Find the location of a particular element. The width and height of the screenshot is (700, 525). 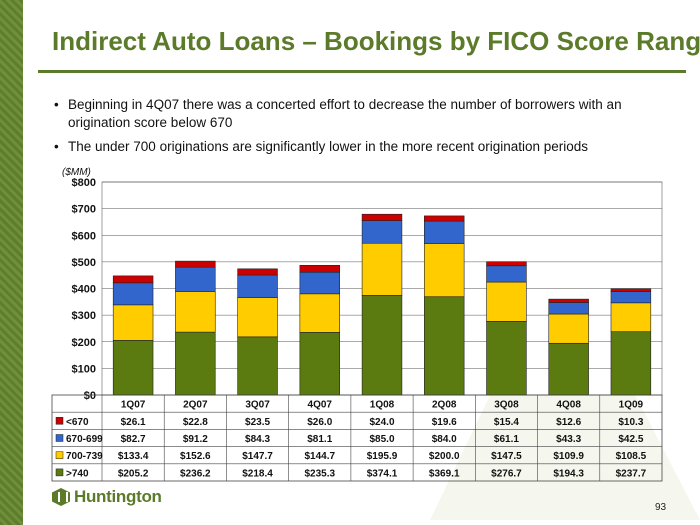

unit-label: ($MM) is located at coordinates (76, 172).